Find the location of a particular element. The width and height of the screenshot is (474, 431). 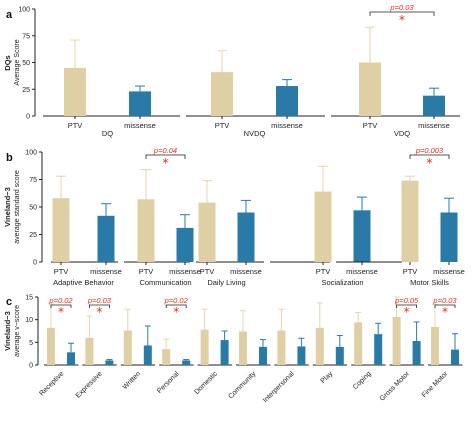

bar-PTV-socialization is located at coordinates (323, 226).